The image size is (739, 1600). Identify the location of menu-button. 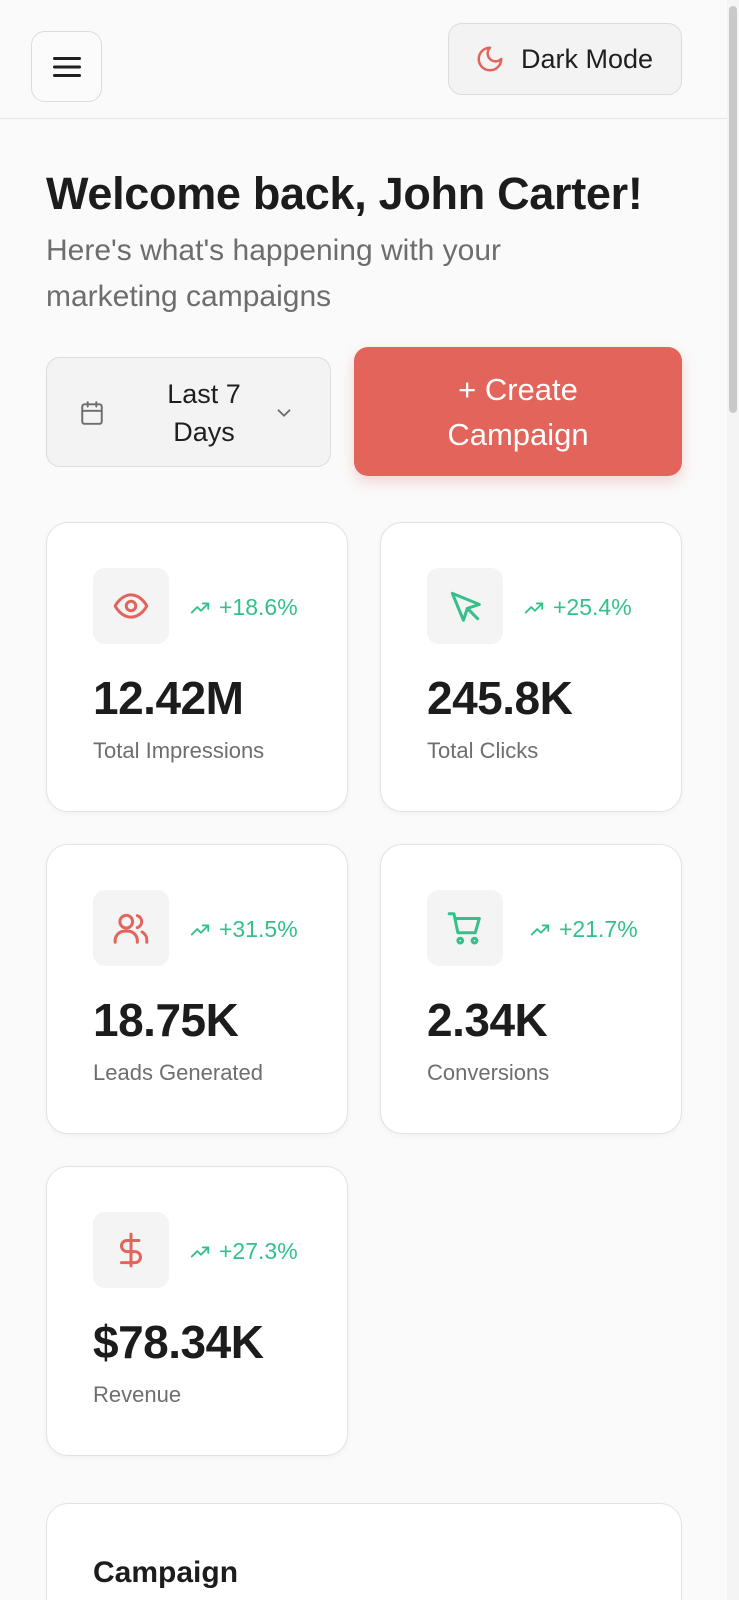
(66, 66).